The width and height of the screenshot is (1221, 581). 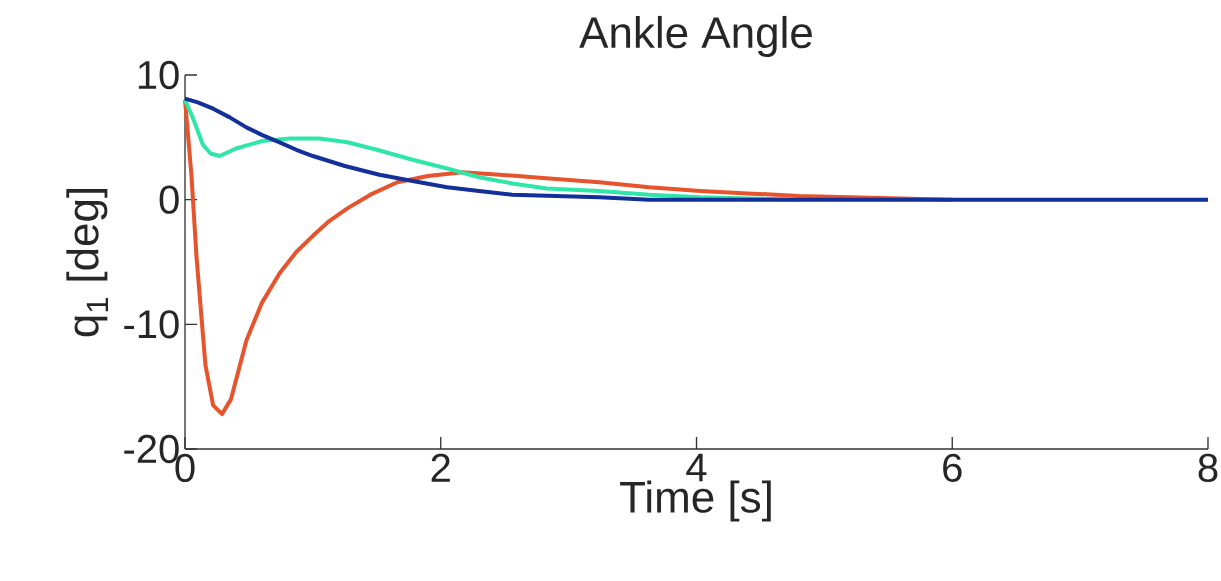 What do you see at coordinates (440, 467) in the screenshot?
I see `x-tick-label: 2` at bounding box center [440, 467].